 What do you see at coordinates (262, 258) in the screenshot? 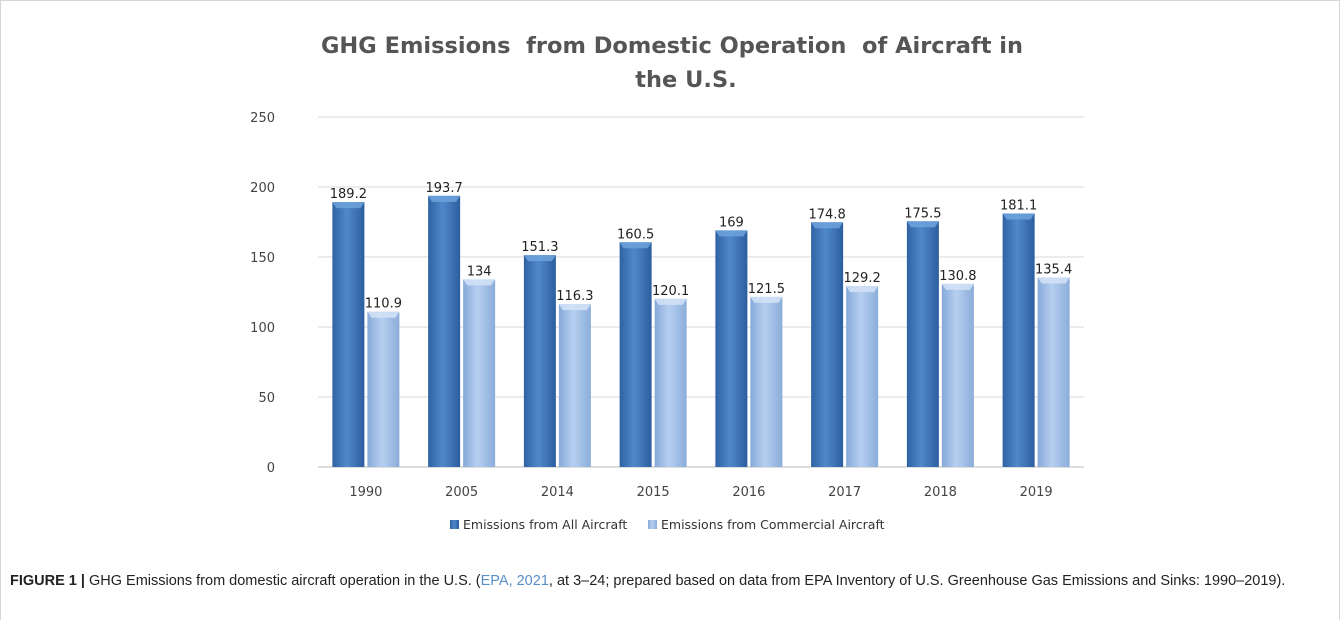
I see `y-tick-label: 150` at bounding box center [262, 258].